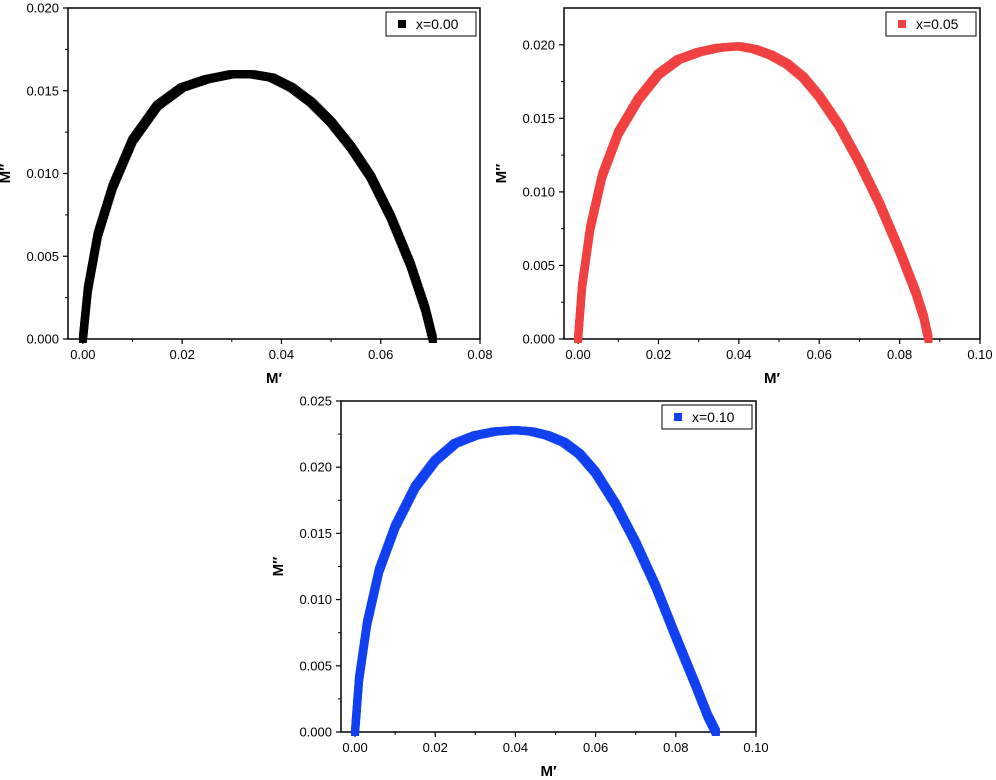 Image resolution: width=996 pixels, height=780 pixels. I want to click on legend-label: x=0.05, so click(937, 24).